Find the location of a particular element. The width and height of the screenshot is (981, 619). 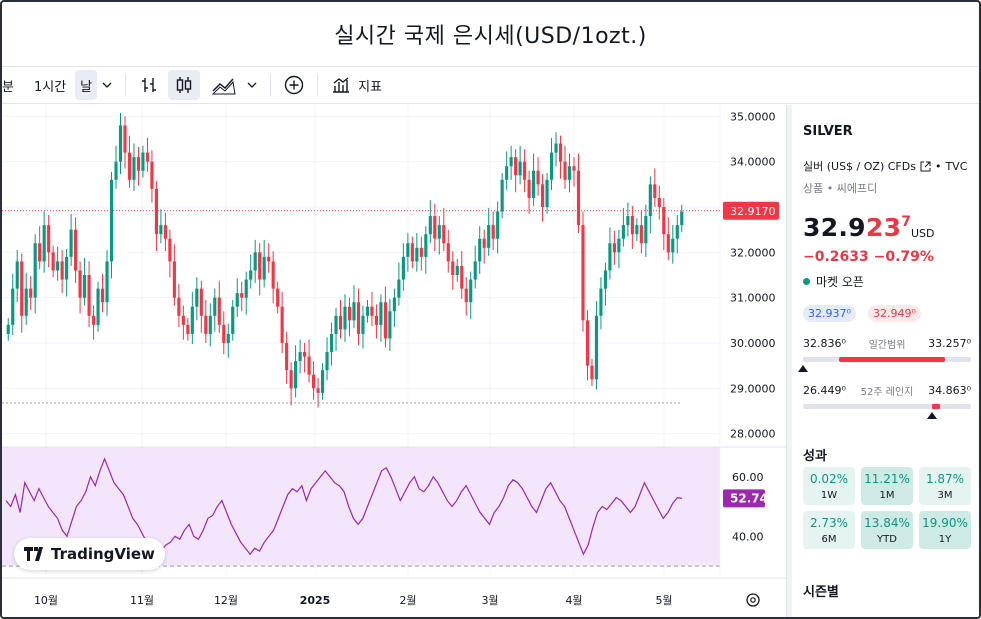

current-price-badge is located at coordinates (751, 210).